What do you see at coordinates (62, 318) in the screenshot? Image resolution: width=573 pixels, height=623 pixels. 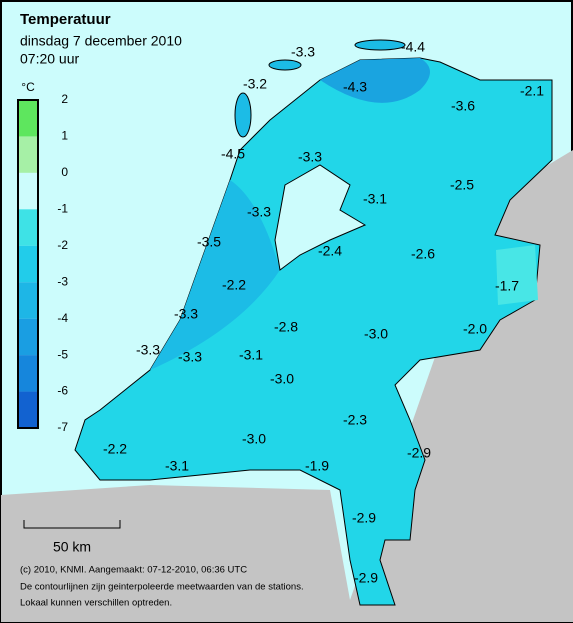 I see `legend-tick-label: -4` at bounding box center [62, 318].